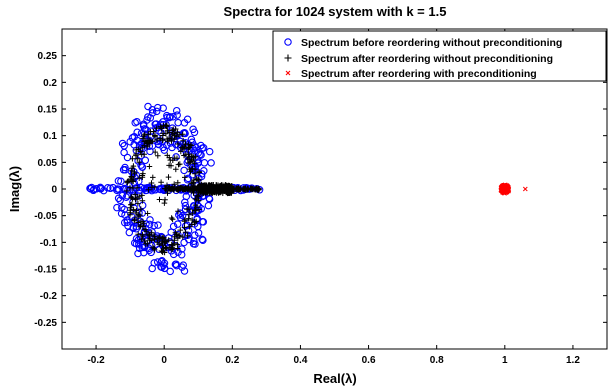  What do you see at coordinates (335, 11) in the screenshot?
I see `chart-title: Spectra for 1024 system with k = 1.5` at bounding box center [335, 11].